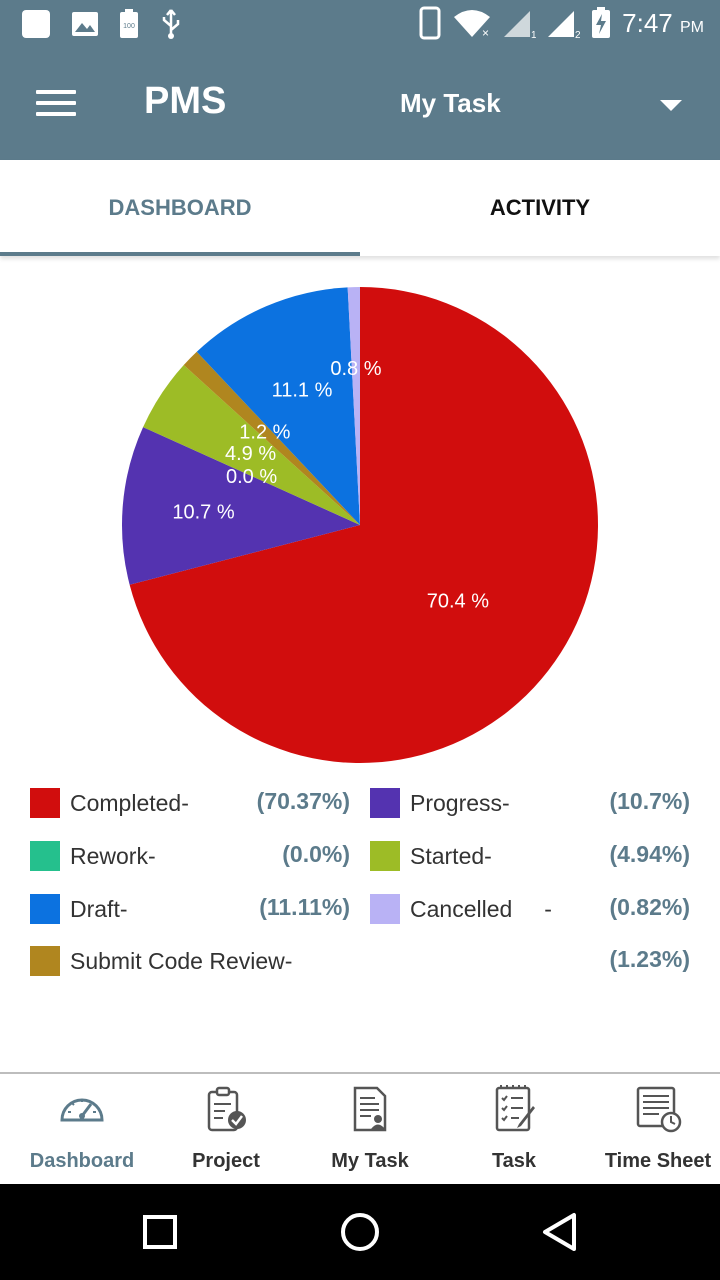  I want to click on bottom-nav-divider, so click(360, 1073).